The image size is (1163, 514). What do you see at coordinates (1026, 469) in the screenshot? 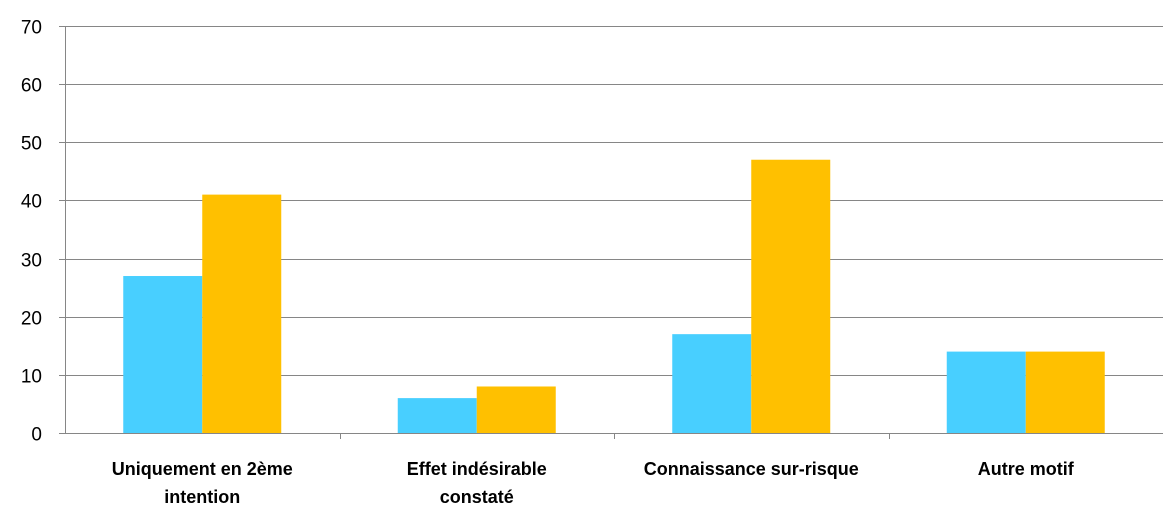
I see `x-category-label: Autre motif` at bounding box center [1026, 469].